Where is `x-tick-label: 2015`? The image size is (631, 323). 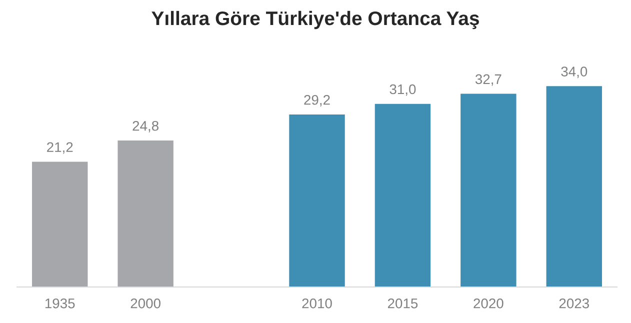 x-tick-label: 2015 is located at coordinates (403, 303).